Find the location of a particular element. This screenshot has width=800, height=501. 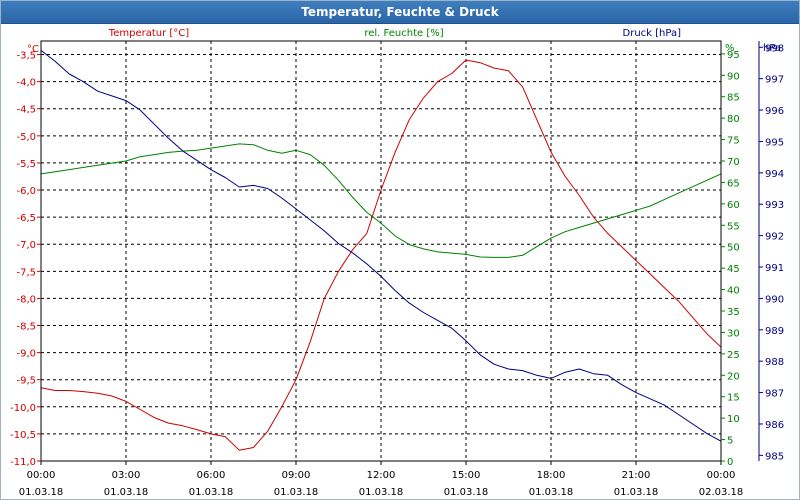

temperature-tick-label: -8,5 is located at coordinates (26, 327).